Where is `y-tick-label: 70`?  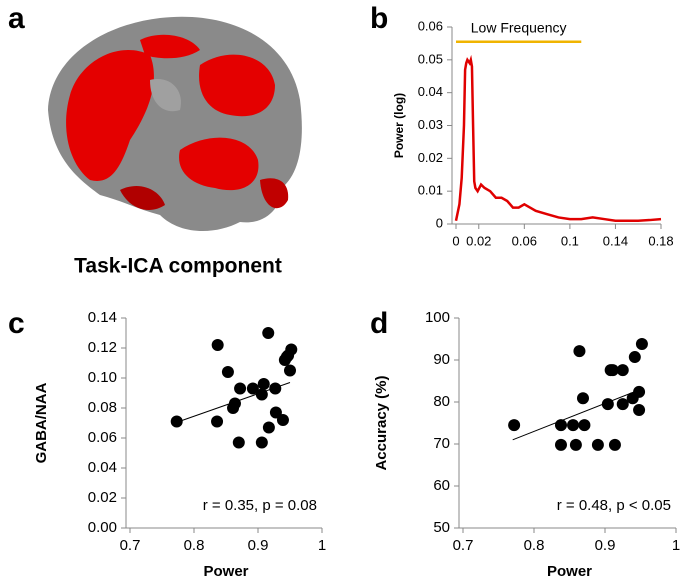
y-tick-label: 70 is located at coordinates (441, 443).